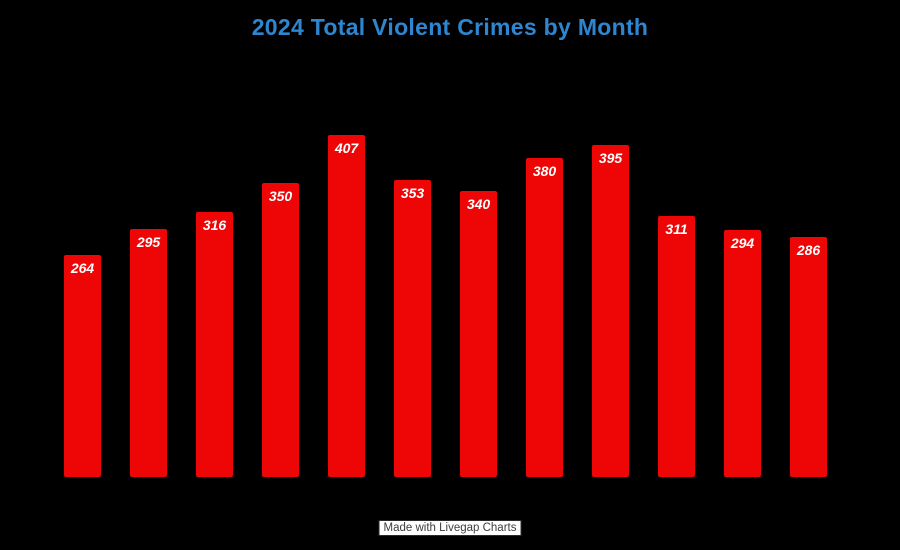 This screenshot has width=900, height=550. What do you see at coordinates (742, 353) in the screenshot?
I see `bar-11: 294` at bounding box center [742, 353].